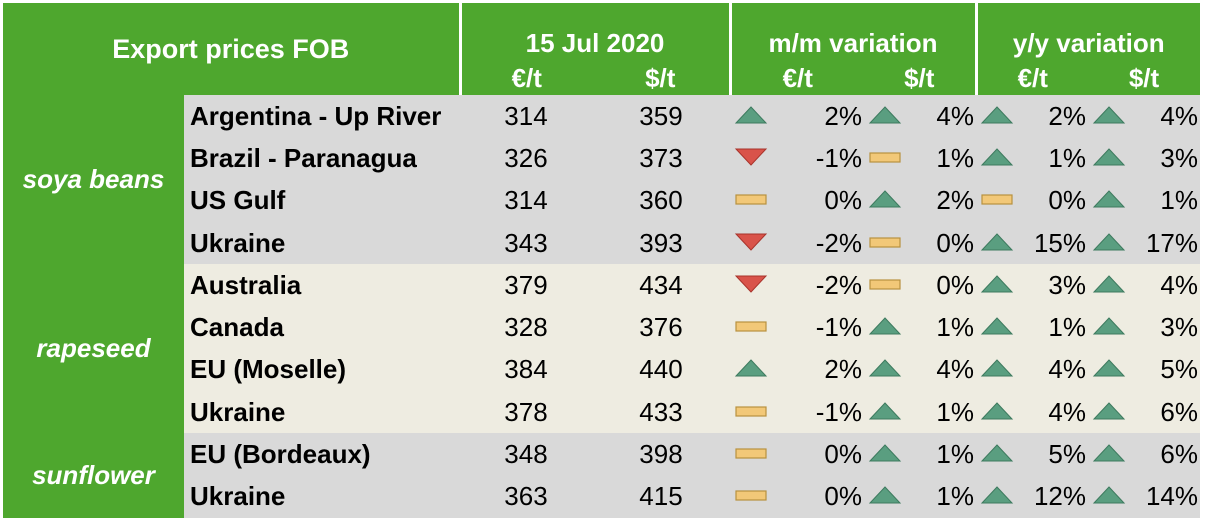 The height and width of the screenshot is (521, 1210). Describe the element at coordinates (662, 79) in the screenshot. I see `usd-unit-header: $/t` at that location.